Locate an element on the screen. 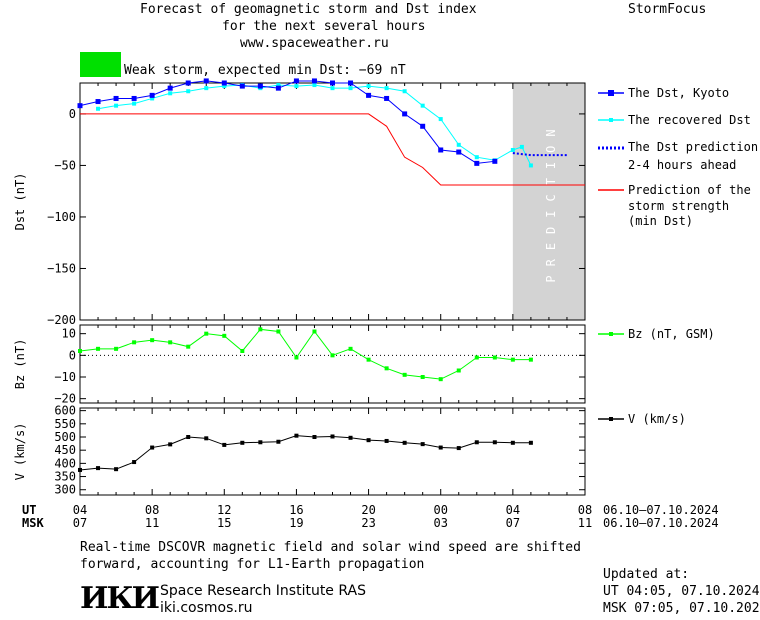 The width and height of the screenshot is (760, 620). v-y-axis-label: V (km/s) is located at coordinates (20, 452).